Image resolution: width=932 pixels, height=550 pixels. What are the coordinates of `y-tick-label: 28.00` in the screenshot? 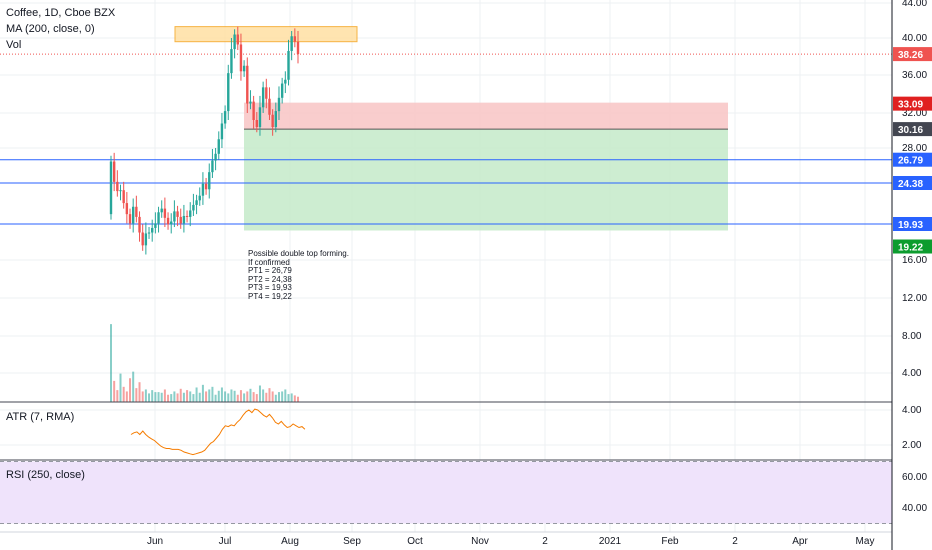 It's located at (914, 148).